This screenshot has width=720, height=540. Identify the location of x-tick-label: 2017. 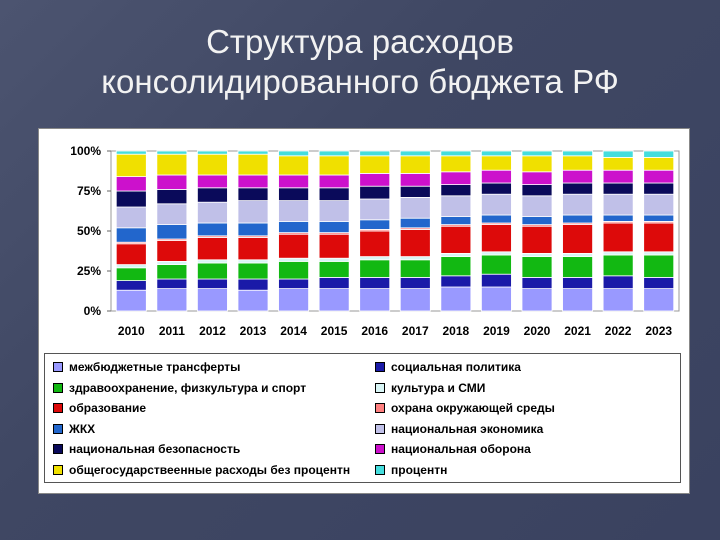
(415, 331).